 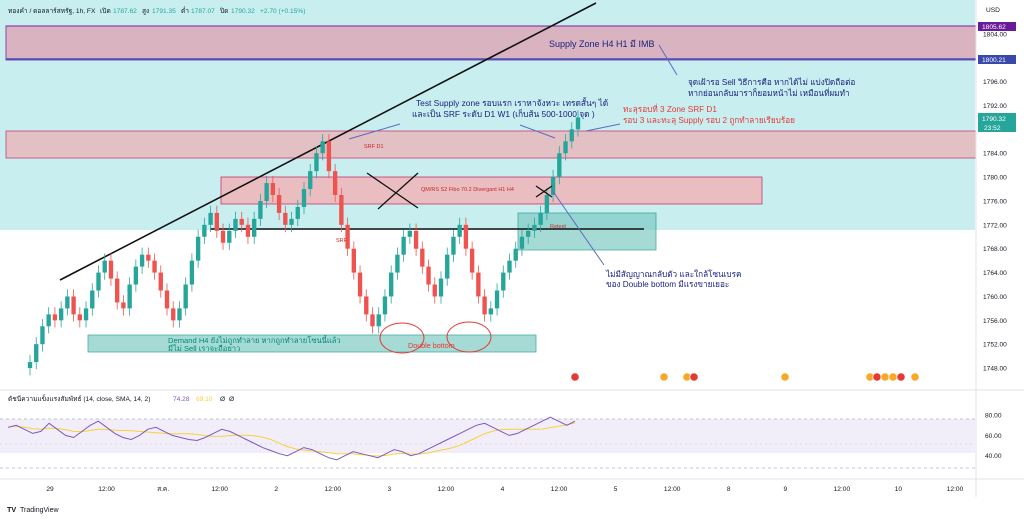 What do you see at coordinates (842, 489) in the screenshot?
I see `time-tick-14: 12:00` at bounding box center [842, 489].